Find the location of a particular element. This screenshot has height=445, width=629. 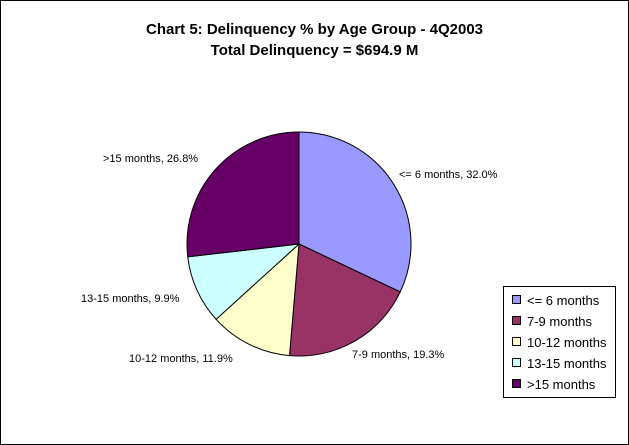

legend-item-2: 7-9 months is located at coordinates (552, 322).